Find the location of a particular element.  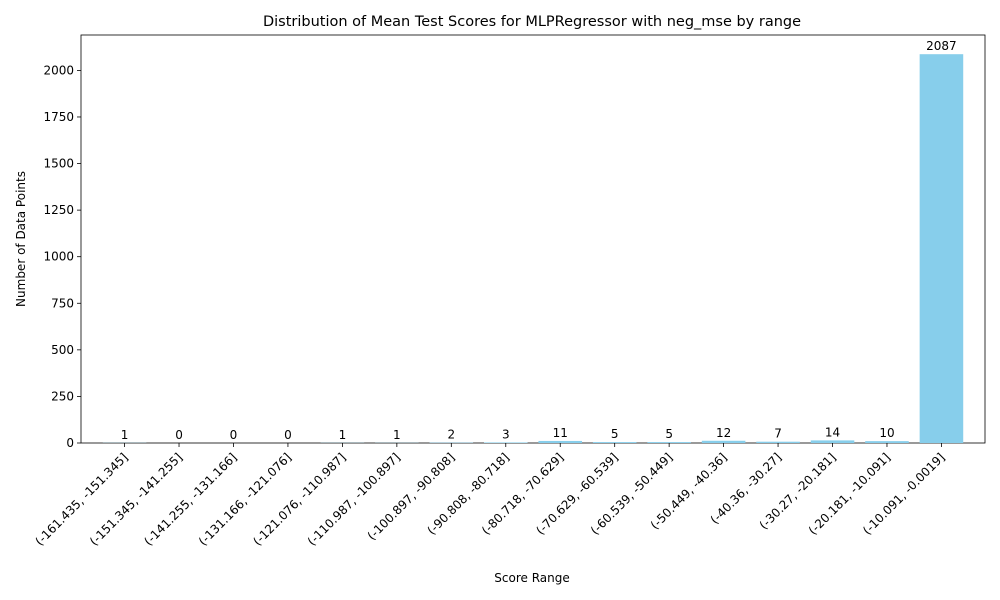

x-tick-label: (-141.255, -131.166] is located at coordinates (190, 499).